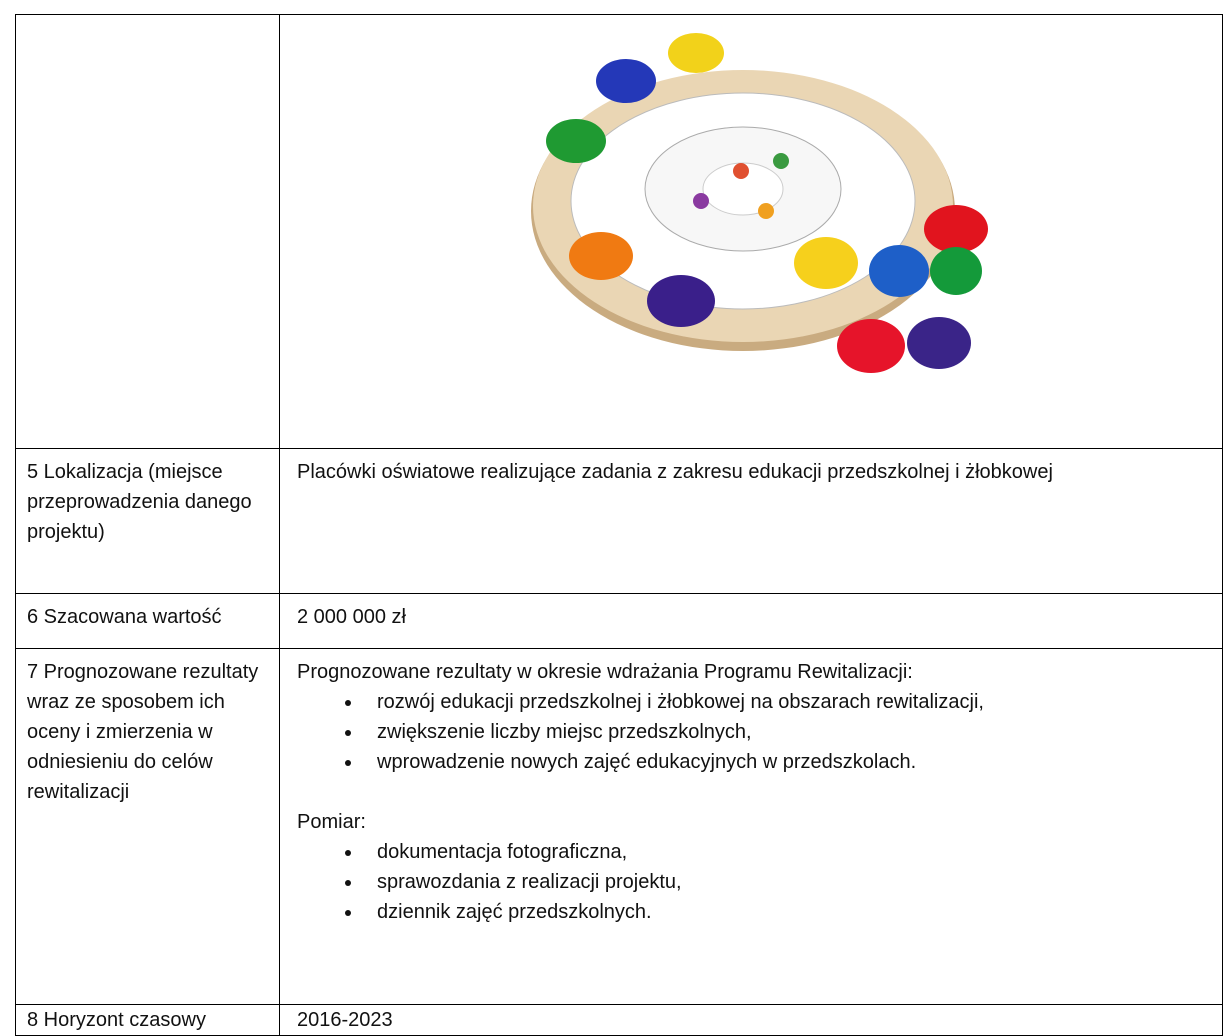 Image resolution: width=1224 pixels, height=1036 pixels. I want to click on row: 8 Horyzont czasowy 2016-2023, so click(619, 1020).